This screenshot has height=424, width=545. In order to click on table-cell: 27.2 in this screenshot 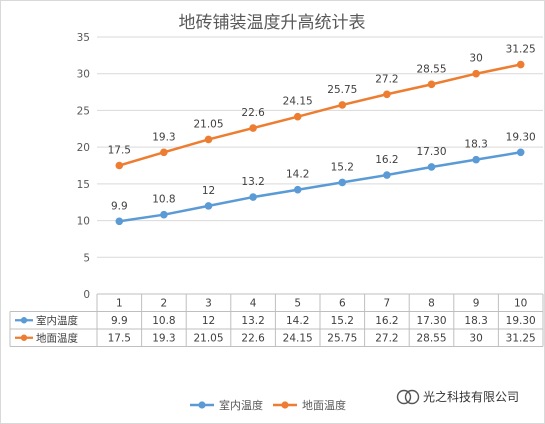, I will do `click(386, 339)`.